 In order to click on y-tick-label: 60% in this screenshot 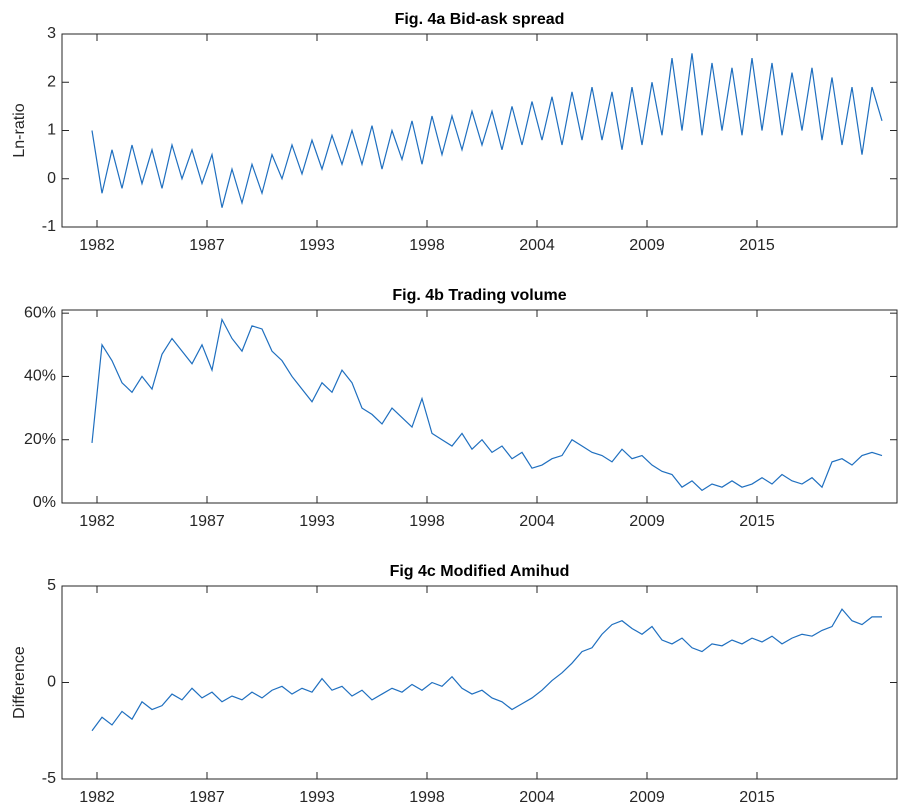, I will do `click(40, 312)`.